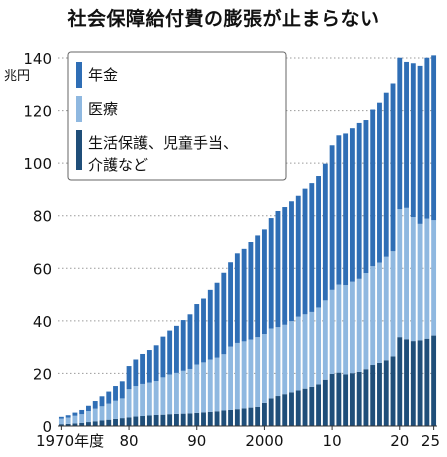 The image size is (447, 457). What do you see at coordinates (103, 109) in the screenshot?
I see `legend-label: 医療` at bounding box center [103, 109].